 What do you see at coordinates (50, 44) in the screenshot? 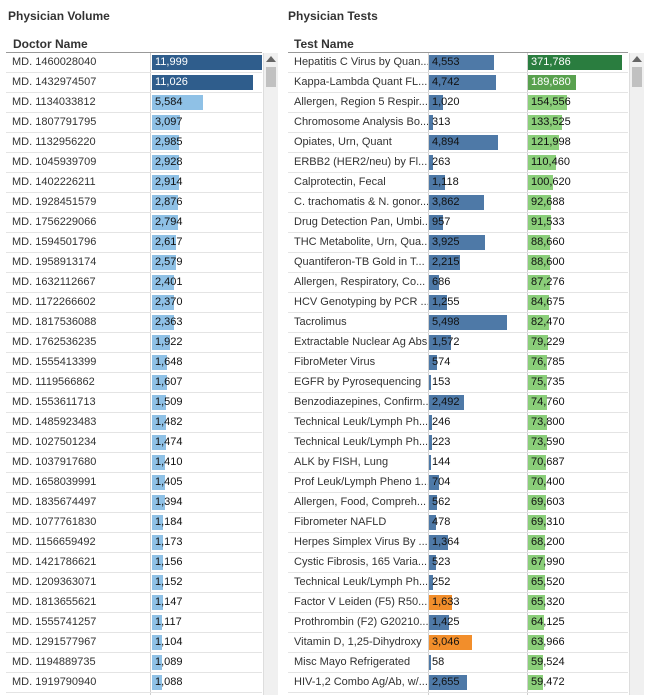
I see `doctor-name-header: Doctor Name` at bounding box center [50, 44].